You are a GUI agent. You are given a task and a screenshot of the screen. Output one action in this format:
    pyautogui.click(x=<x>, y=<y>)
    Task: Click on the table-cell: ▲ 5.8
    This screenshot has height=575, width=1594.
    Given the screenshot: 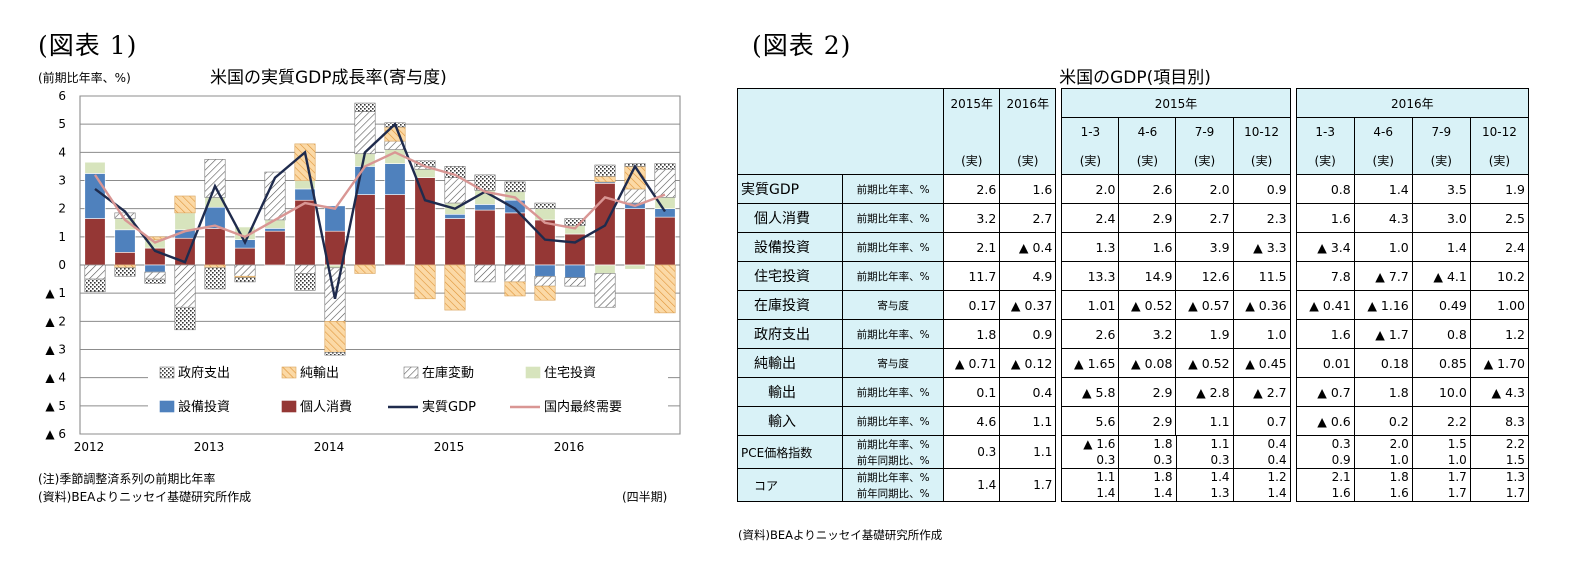 What is the action you would take?
    pyautogui.click(x=1090, y=392)
    